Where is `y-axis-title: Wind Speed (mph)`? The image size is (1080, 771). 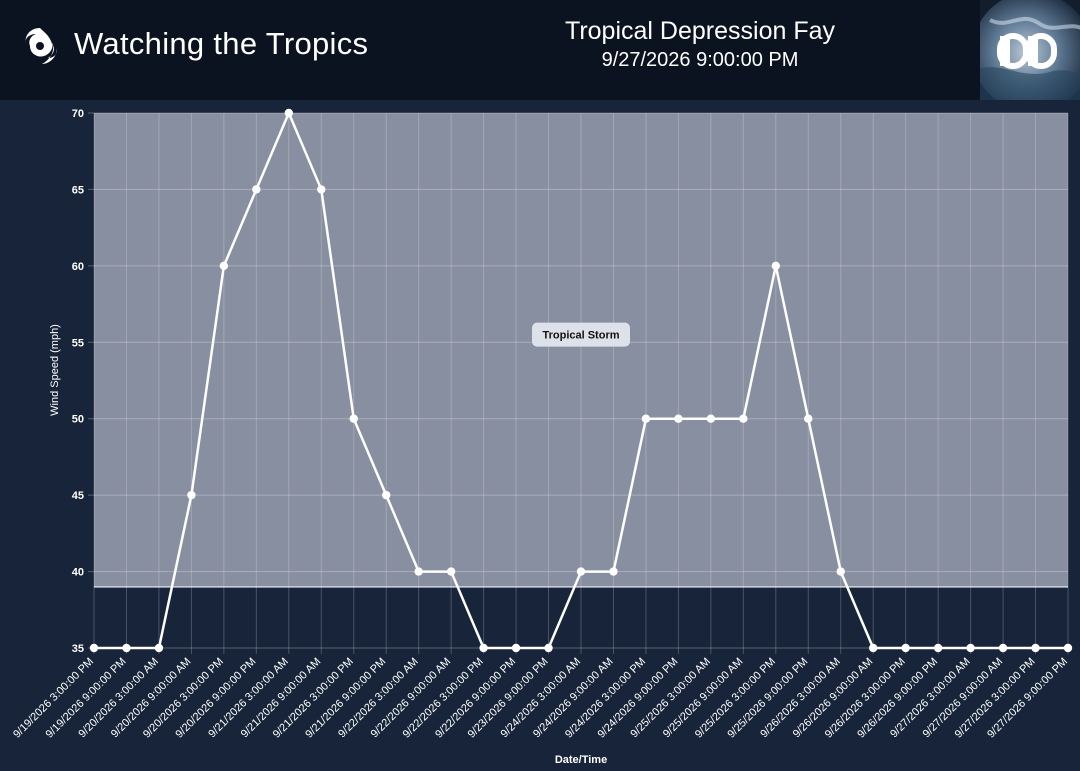
y-axis-title: Wind Speed (mph) is located at coordinates (55, 370).